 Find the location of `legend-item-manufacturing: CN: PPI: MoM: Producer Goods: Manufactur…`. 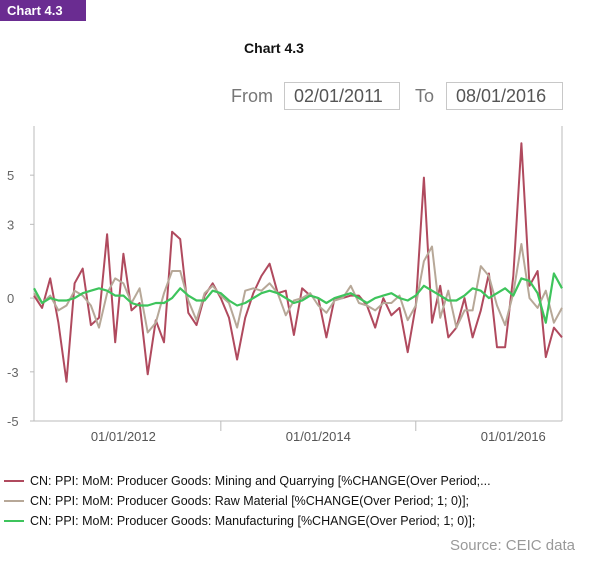

legend-item-manufacturing: CN: PPI: MoM: Producer Goods: Manufactur… is located at coordinates (296, 521).